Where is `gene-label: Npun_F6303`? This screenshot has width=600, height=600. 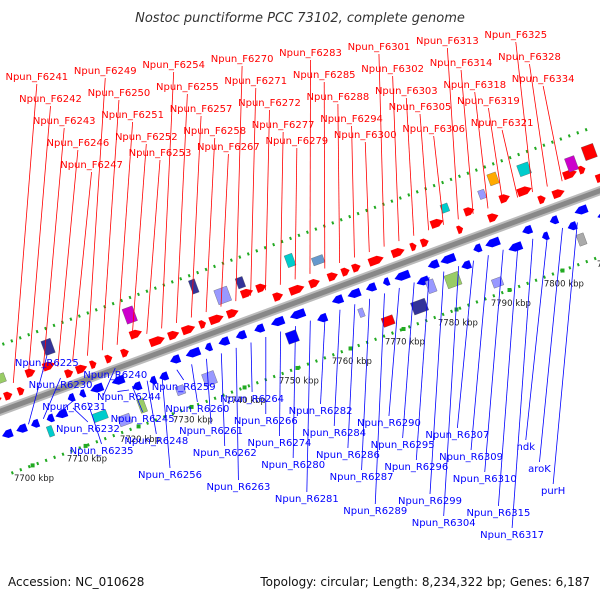
gene-label: Npun_F6303 is located at coordinates (406, 91).